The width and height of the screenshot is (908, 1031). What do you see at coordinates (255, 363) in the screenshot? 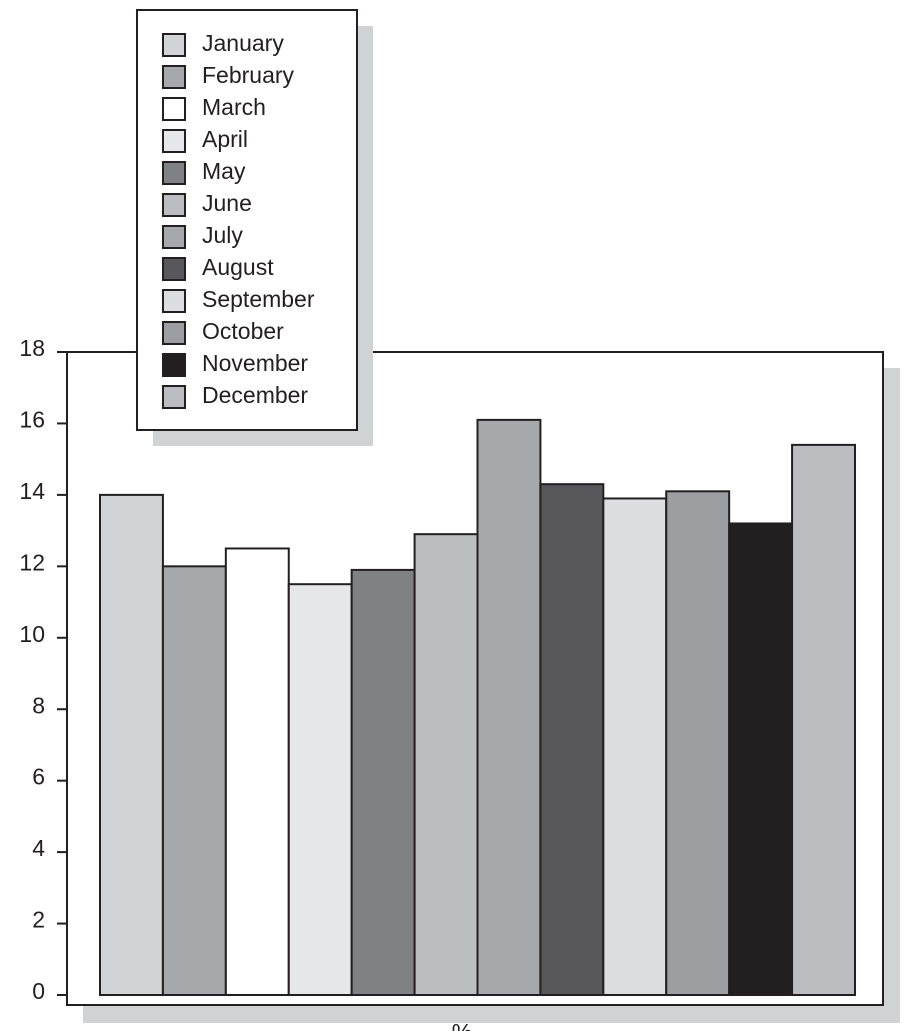
I see `legend-label: November` at bounding box center [255, 363].